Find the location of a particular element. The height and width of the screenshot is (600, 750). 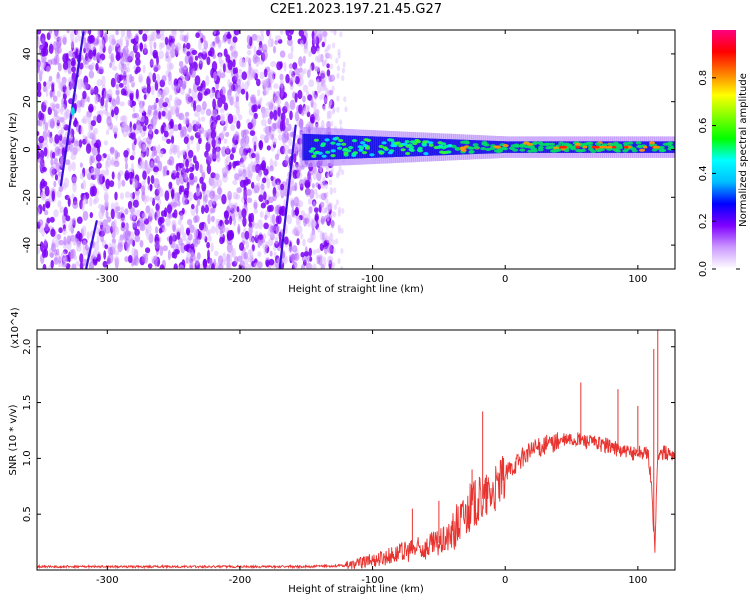

spectrogram-x-tick-label: -200 is located at coordinates (240, 279).